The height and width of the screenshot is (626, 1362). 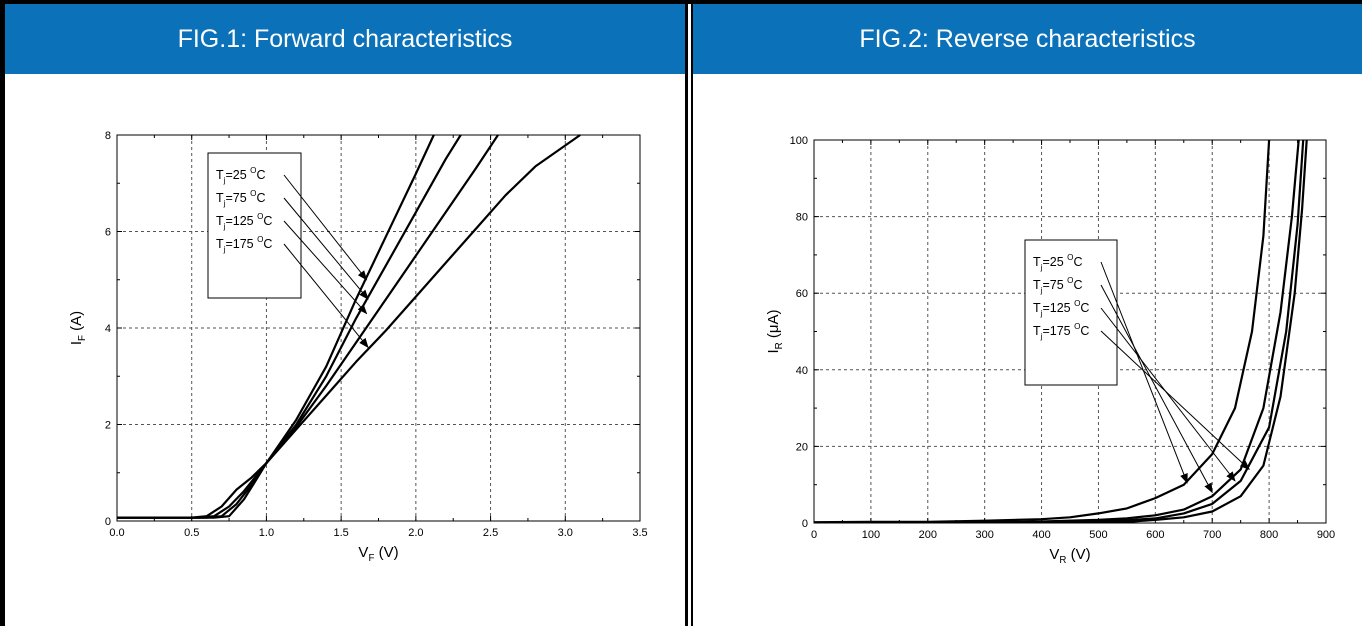 What do you see at coordinates (799, 141) in the screenshot?
I see `y-tick-label: 100` at bounding box center [799, 141].